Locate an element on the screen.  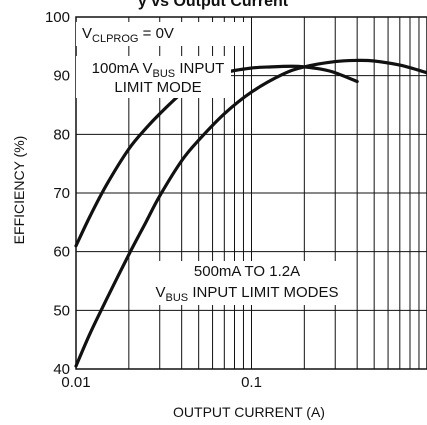
annotation-mask-100ma is located at coordinates (153, 77).